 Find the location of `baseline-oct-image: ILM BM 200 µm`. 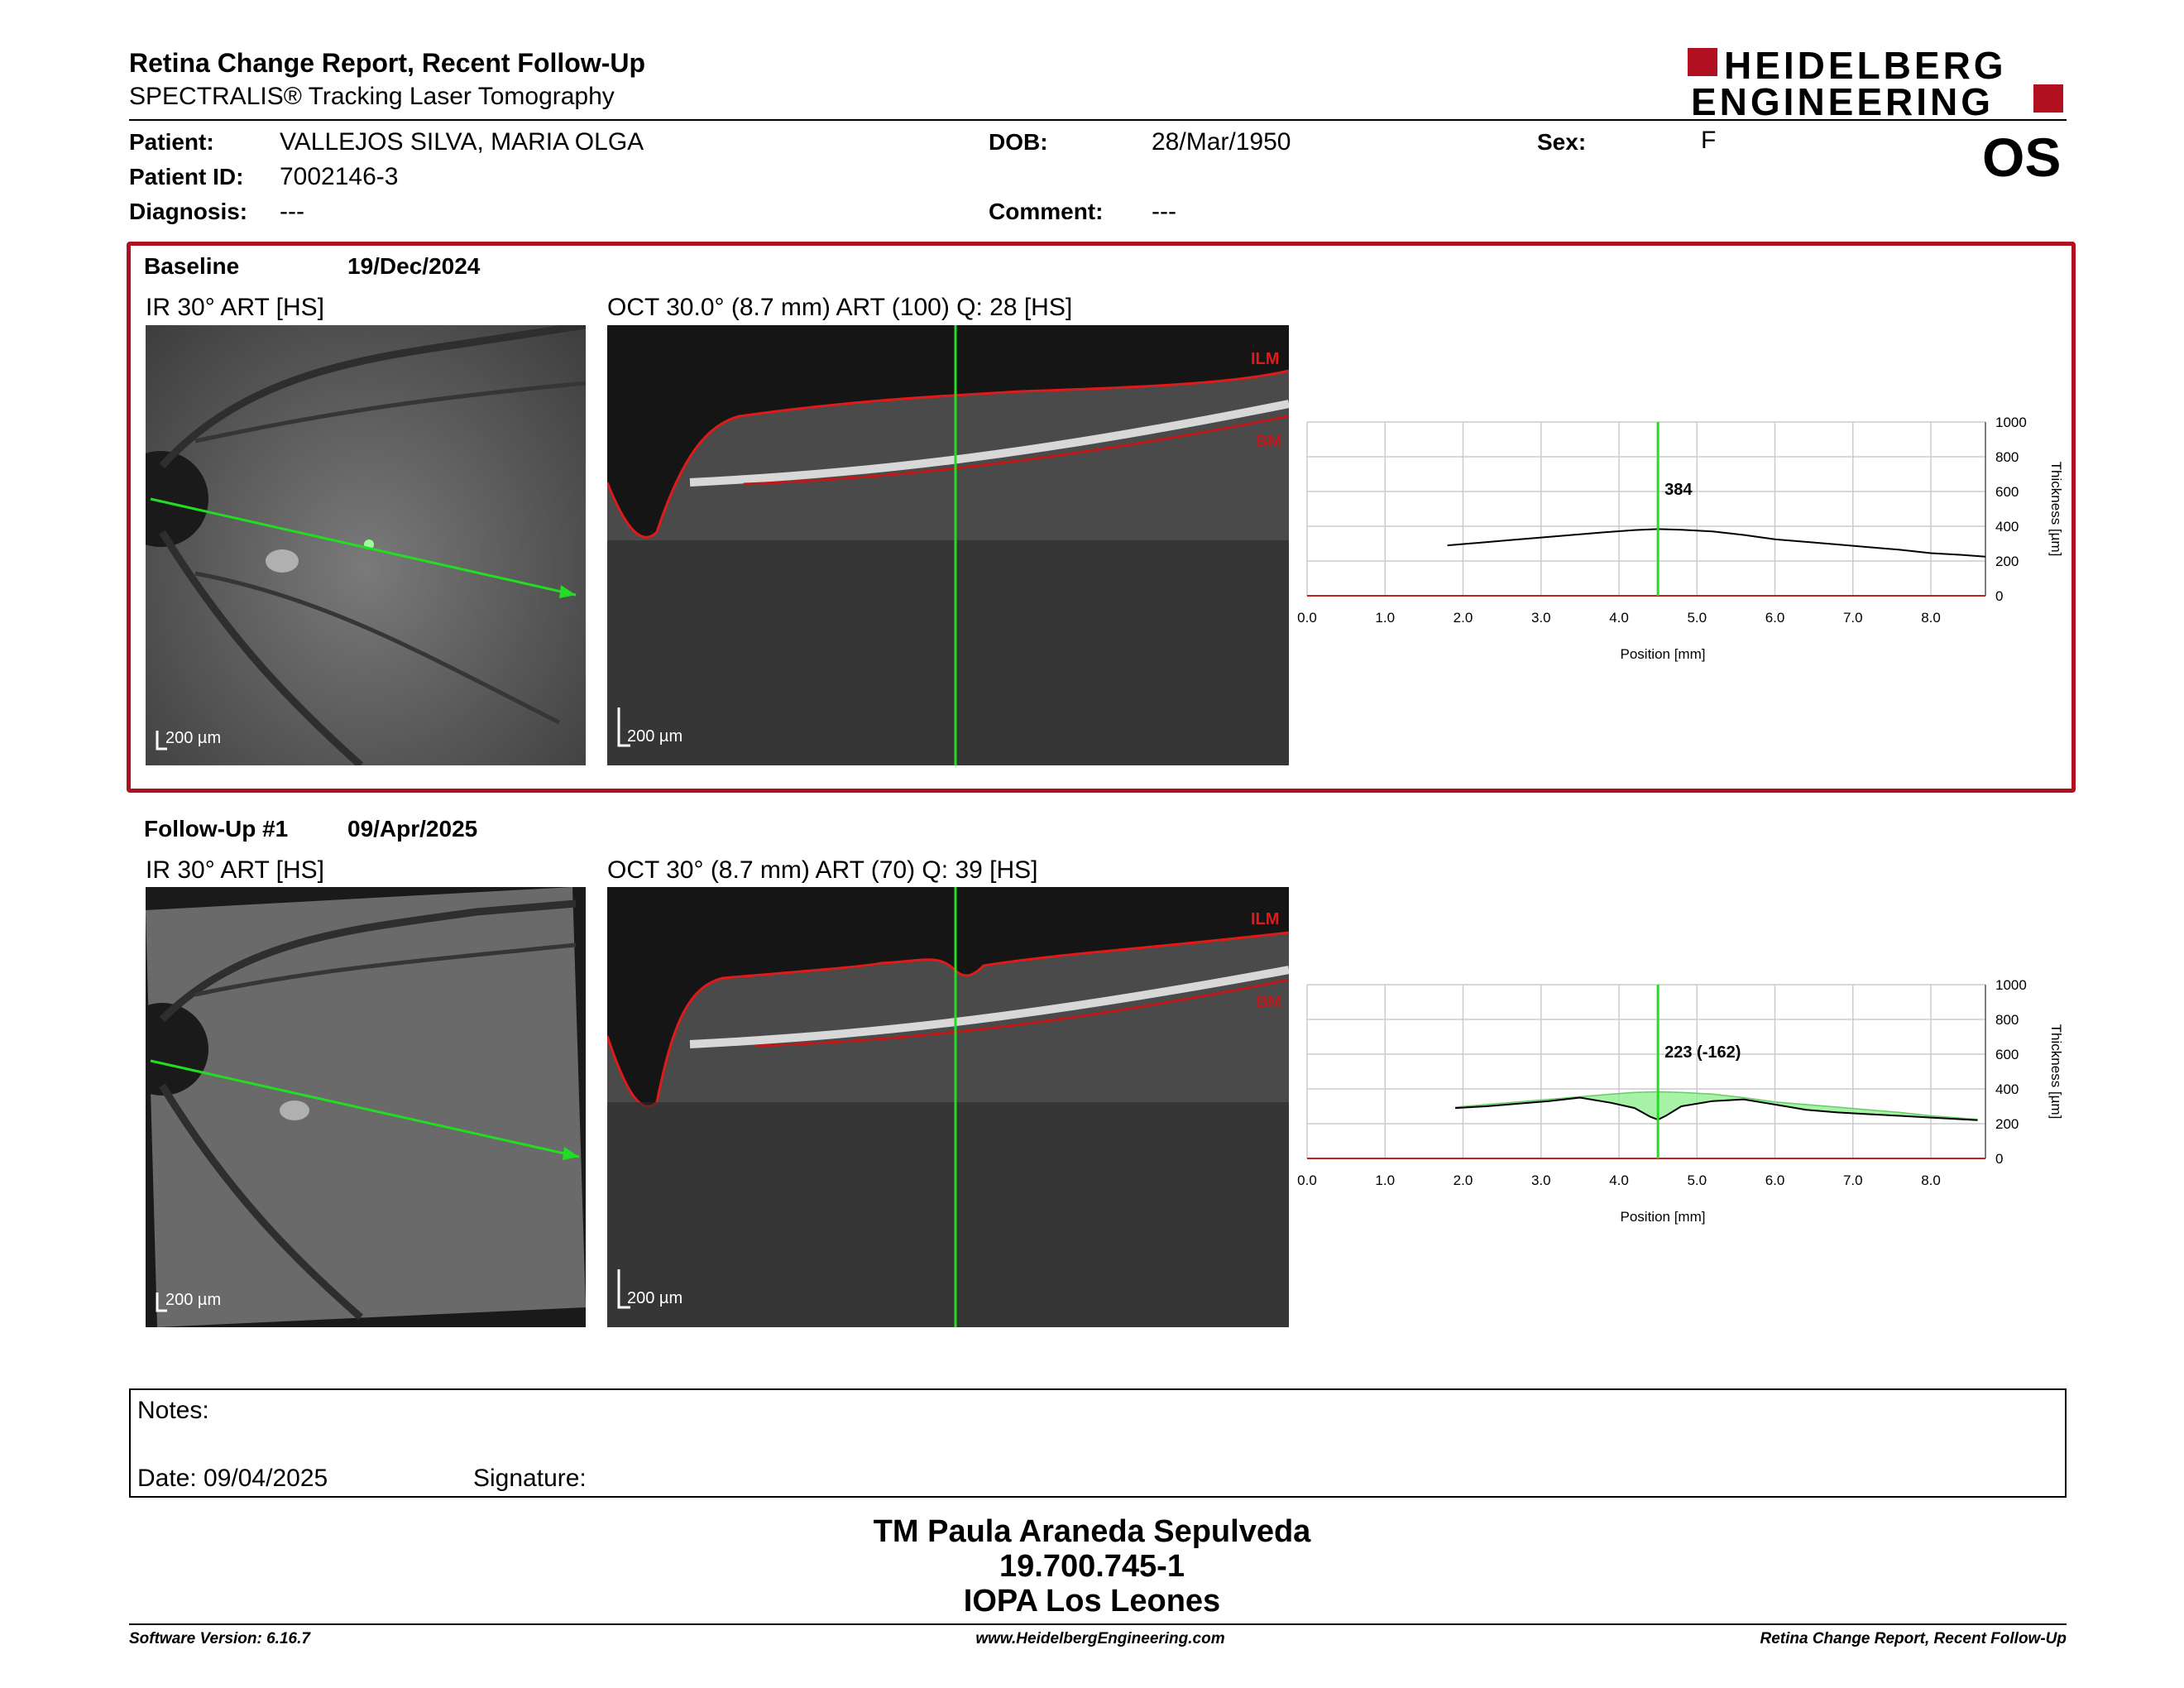

baseline-oct-image: ILM BM 200 µm is located at coordinates (948, 545).